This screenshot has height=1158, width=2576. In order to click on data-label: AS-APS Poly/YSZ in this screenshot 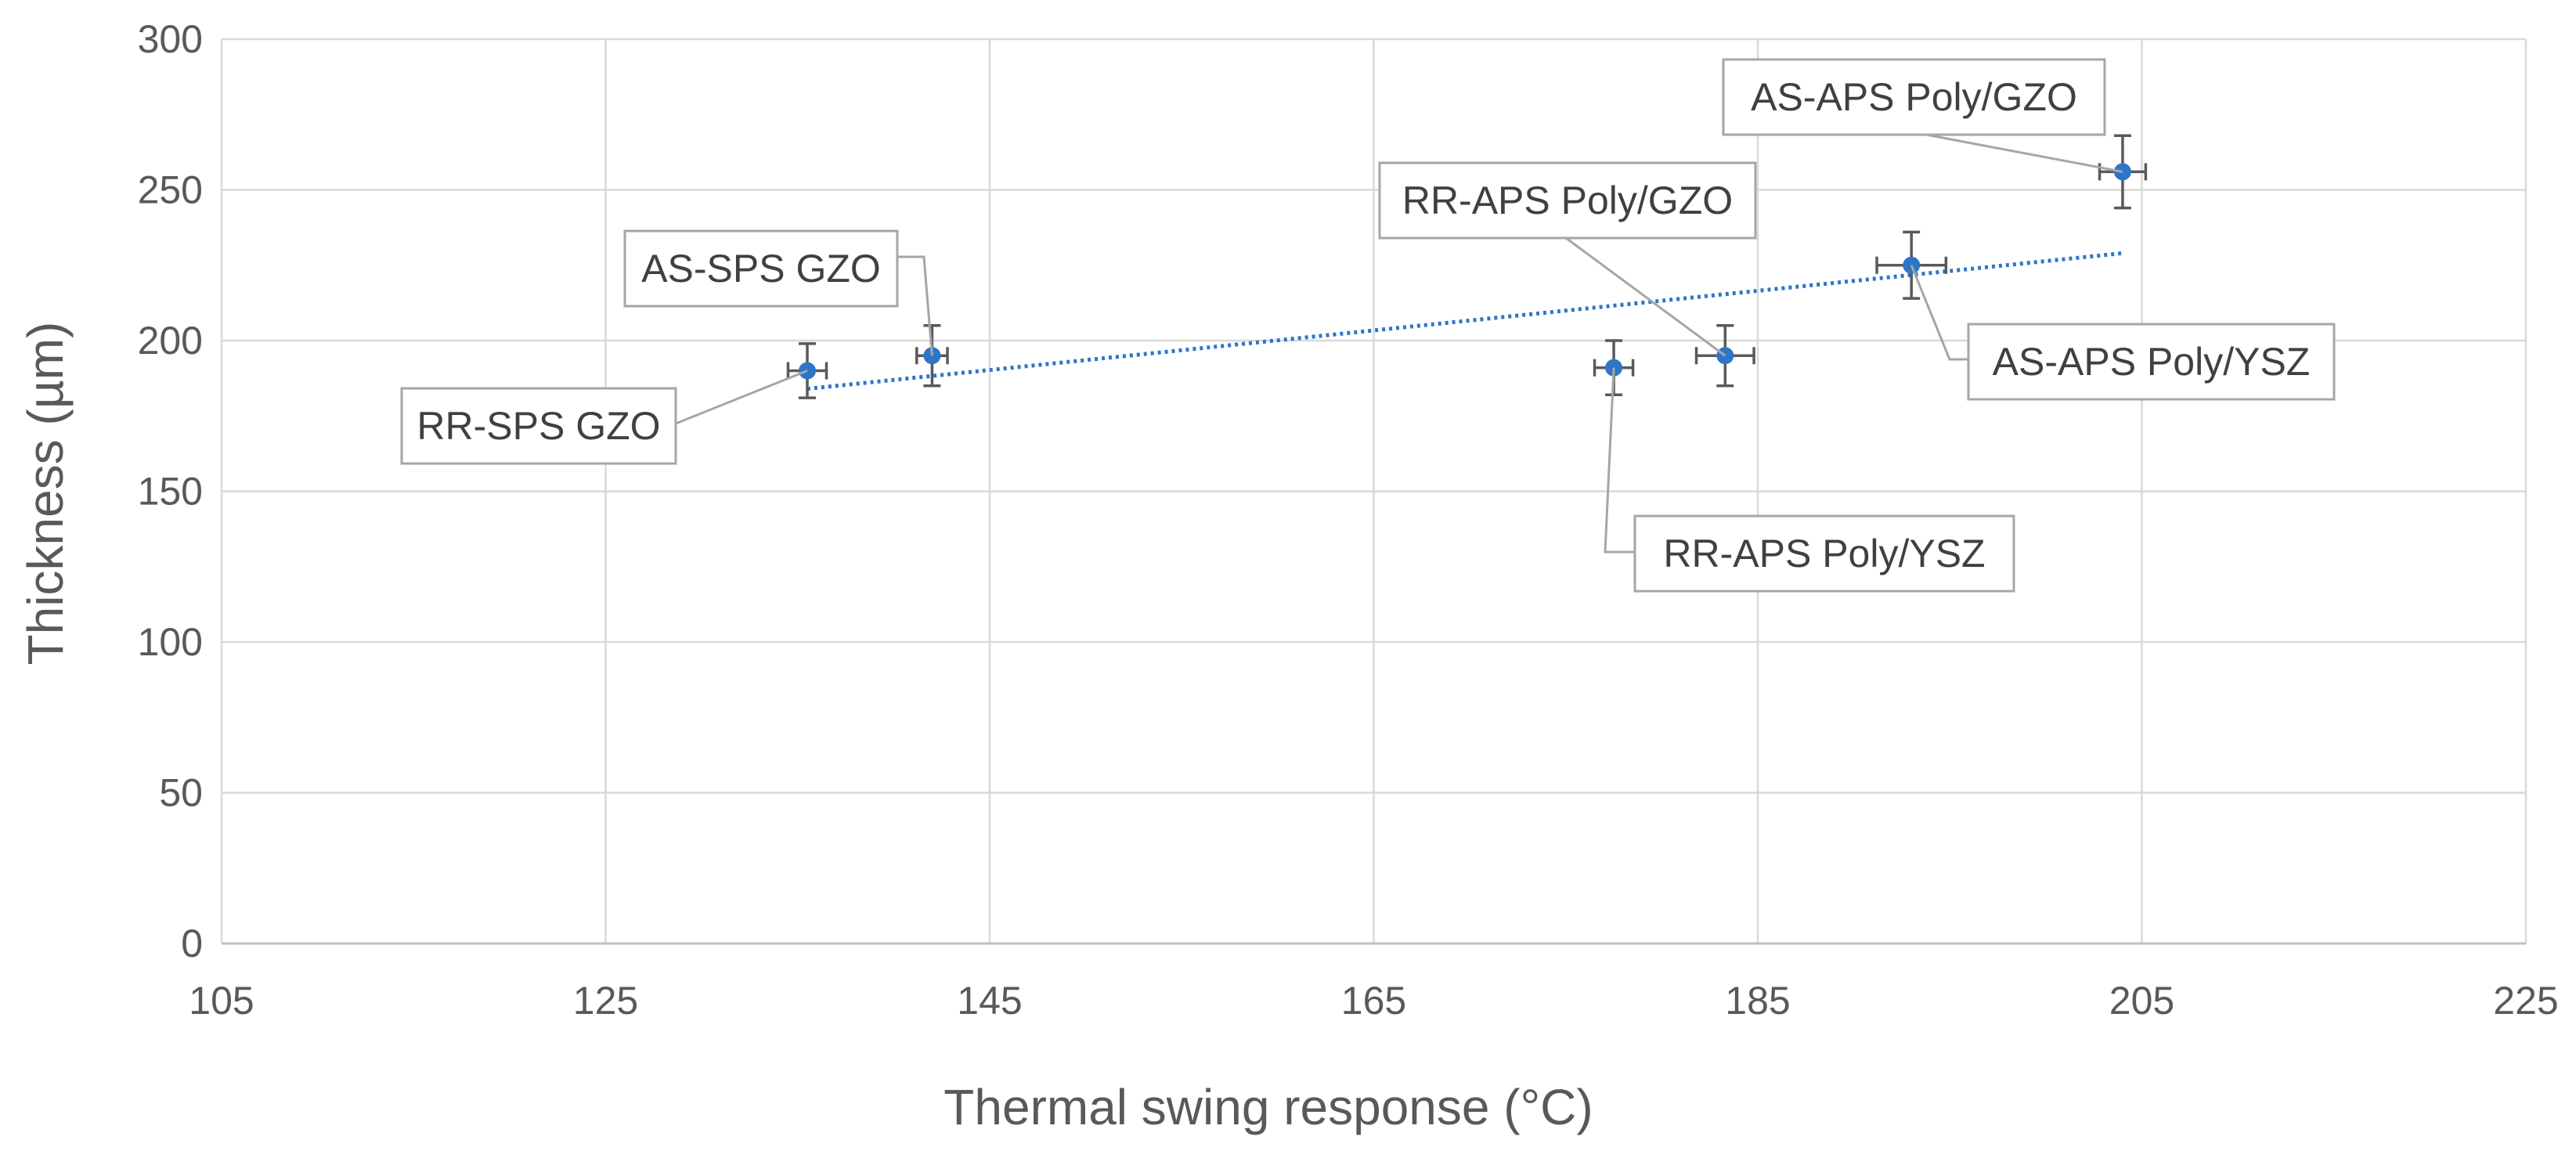, I will do `click(2123, 333)`.